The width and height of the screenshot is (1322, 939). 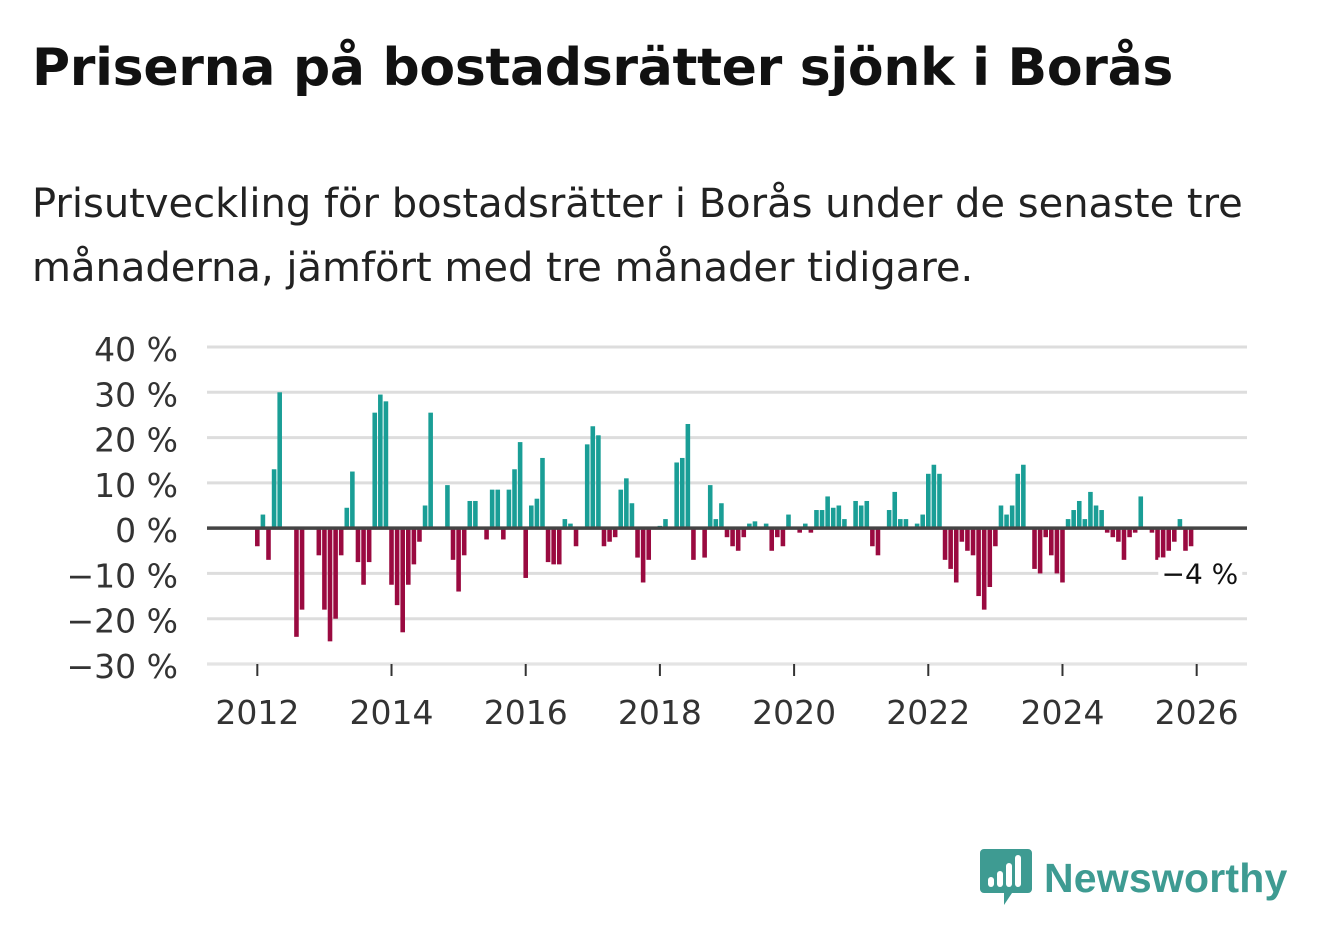 What do you see at coordinates (136, 440) in the screenshot?
I see `y-tick-label: 20 %` at bounding box center [136, 440].